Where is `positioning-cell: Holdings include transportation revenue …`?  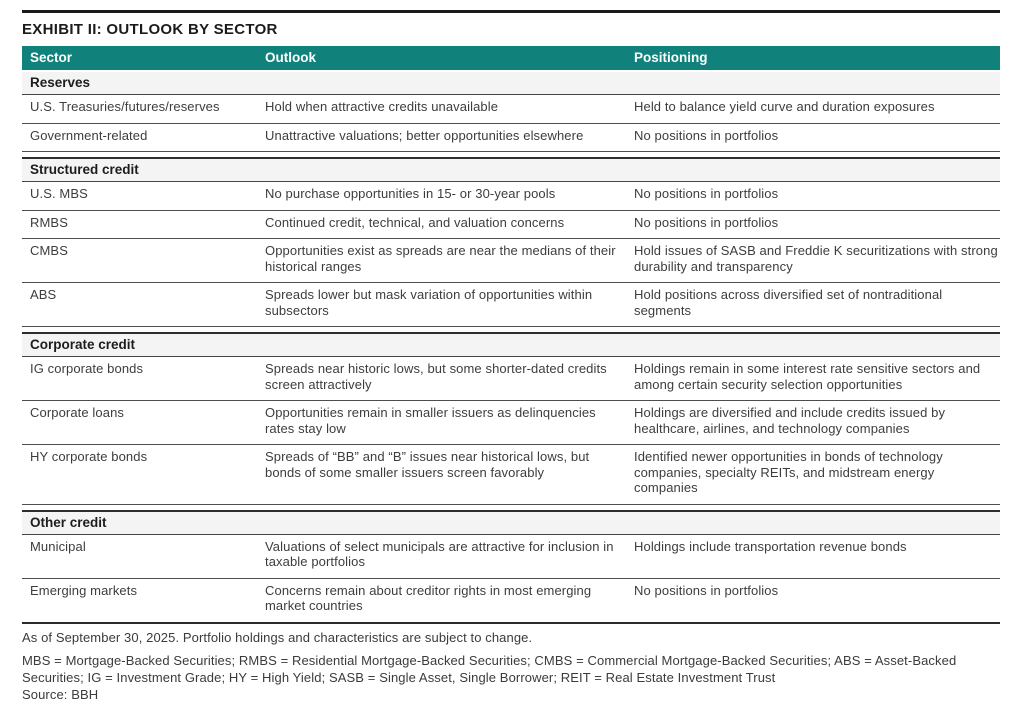 positioning-cell: Holdings include transportation revenue … is located at coordinates (770, 546).